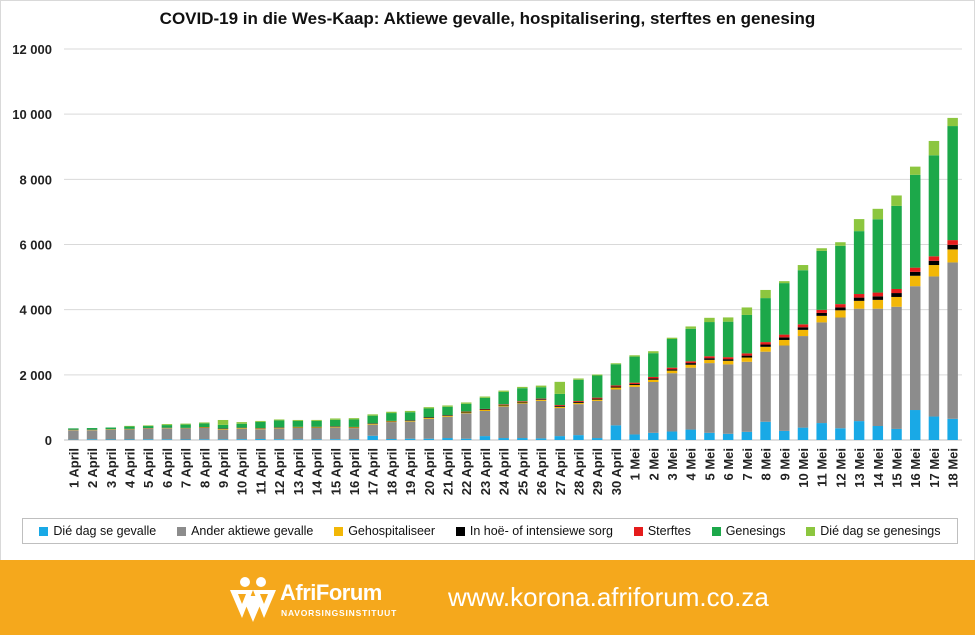 The width and height of the screenshot is (975, 635). Describe the element at coordinates (578, 471) in the screenshot. I see `x-tick-label: 28 April` at that location.